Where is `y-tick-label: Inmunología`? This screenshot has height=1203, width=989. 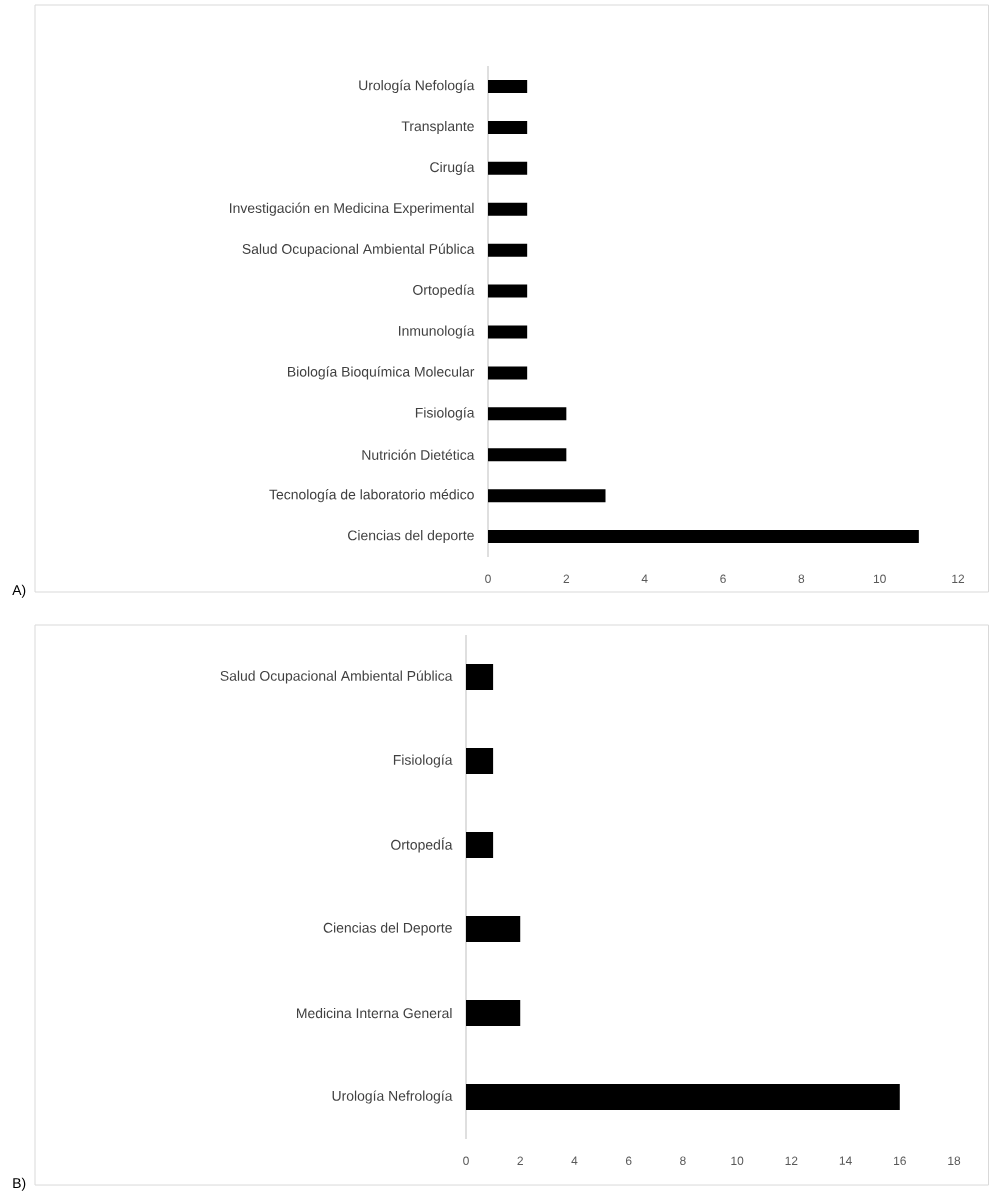 y-tick-label: Inmunología is located at coordinates (437, 332).